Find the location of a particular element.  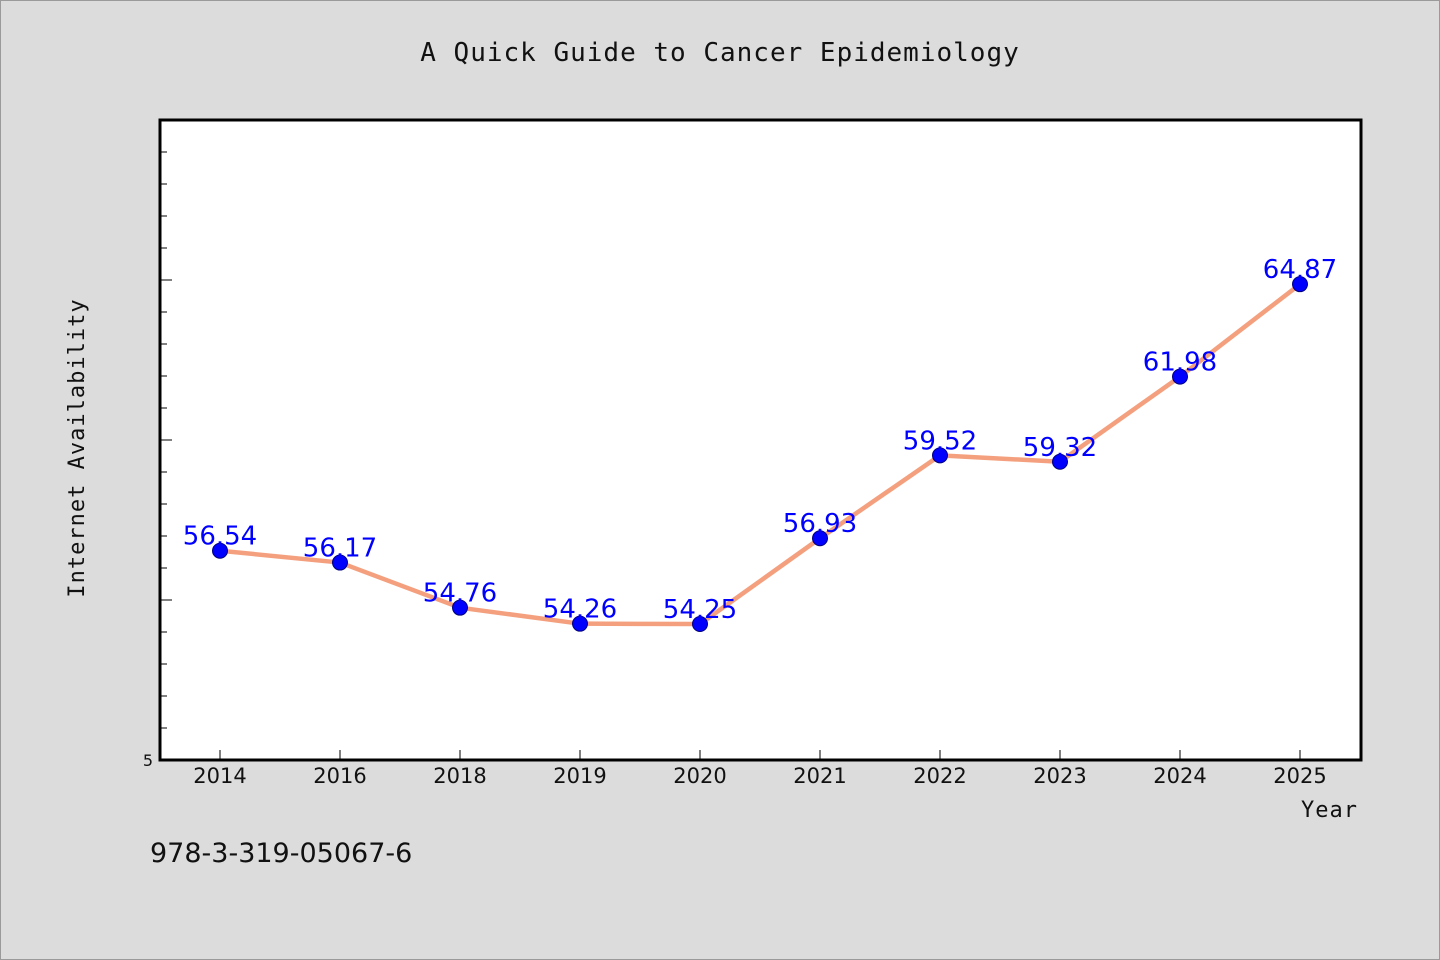

data-label: 61.98 is located at coordinates (1180, 363).